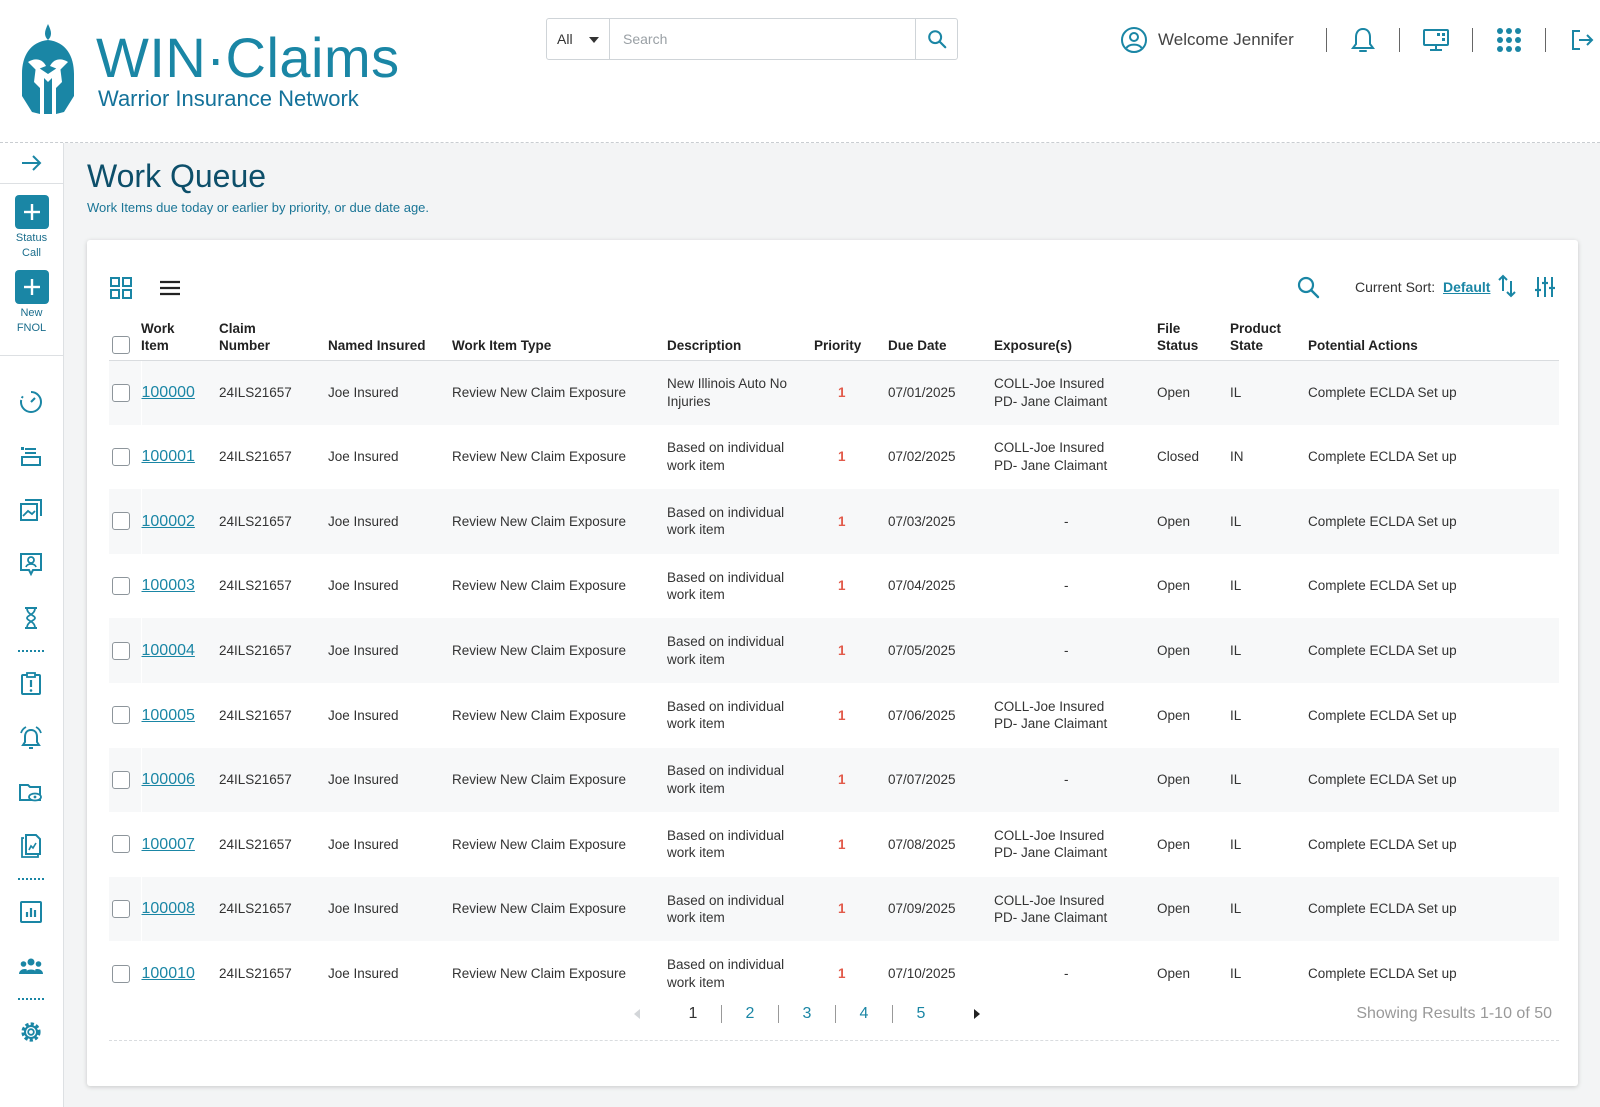  I want to click on inbox-tray-icon, so click(31, 456).